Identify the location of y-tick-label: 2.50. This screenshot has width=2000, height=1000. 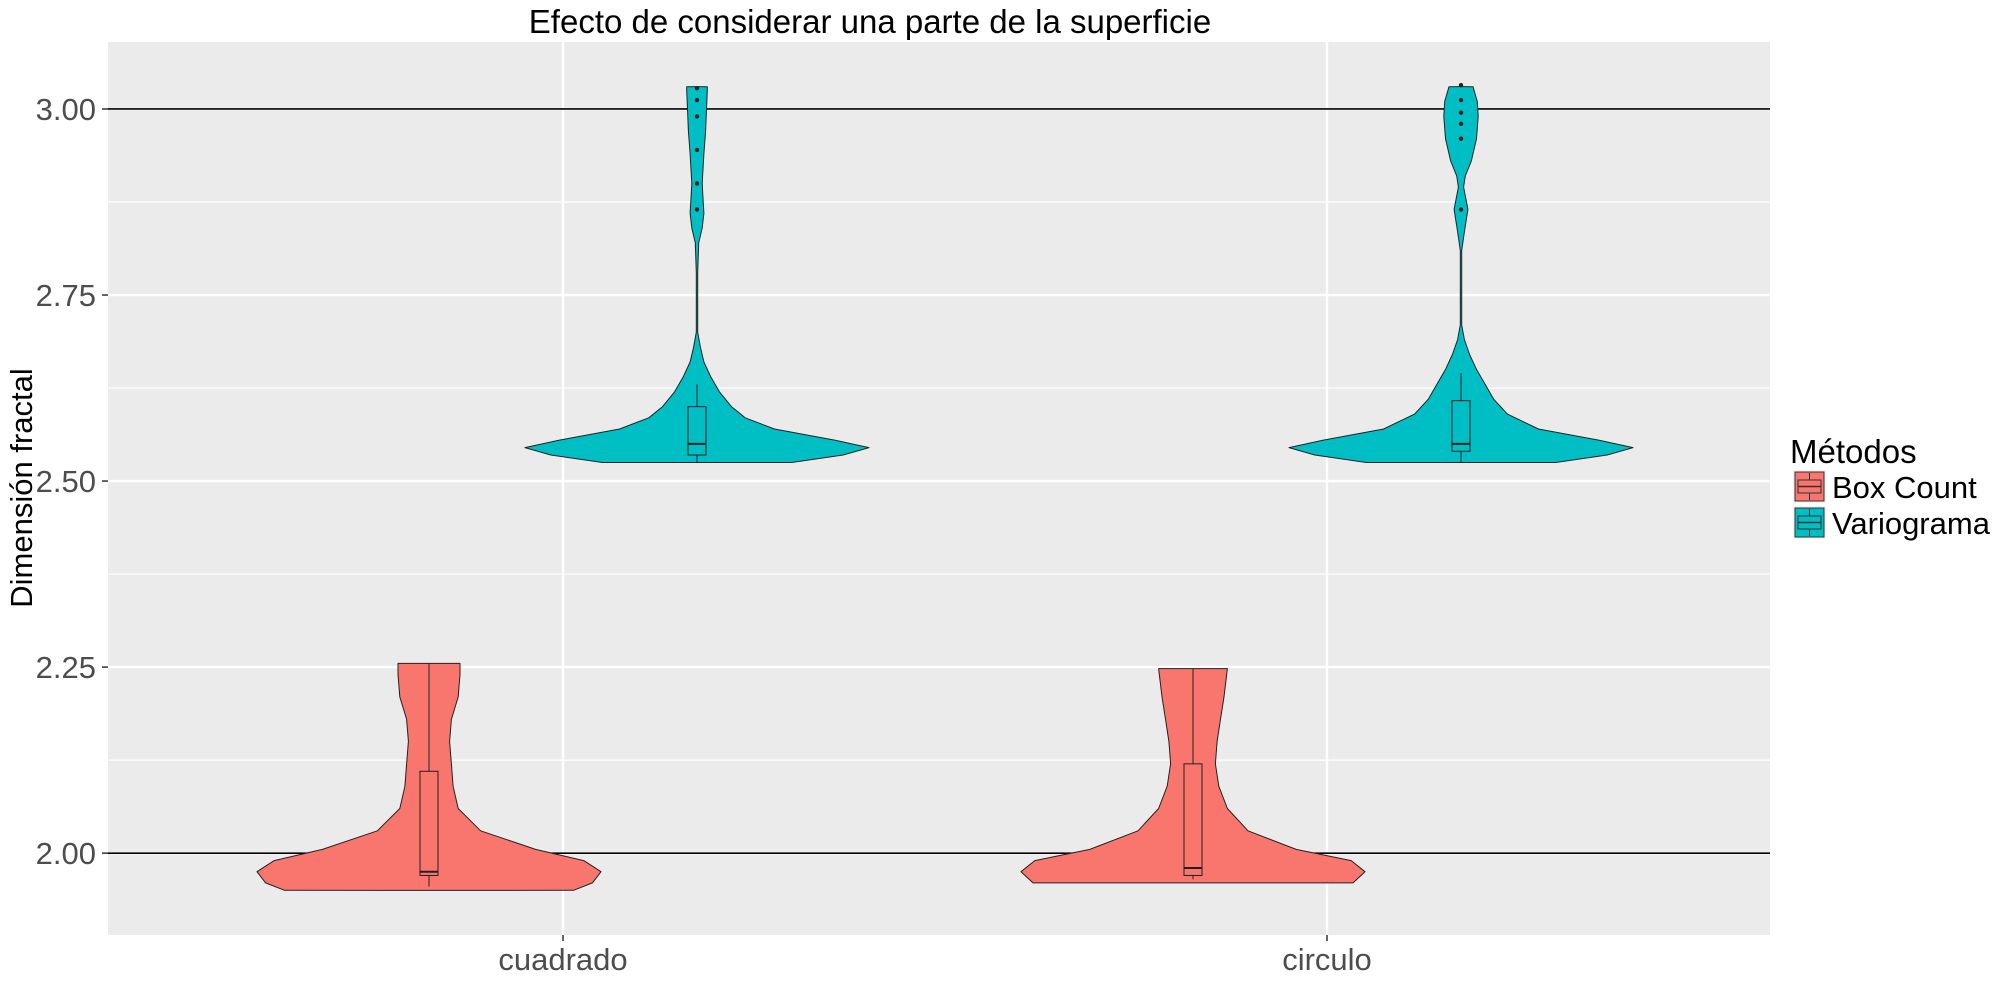
(66, 481).